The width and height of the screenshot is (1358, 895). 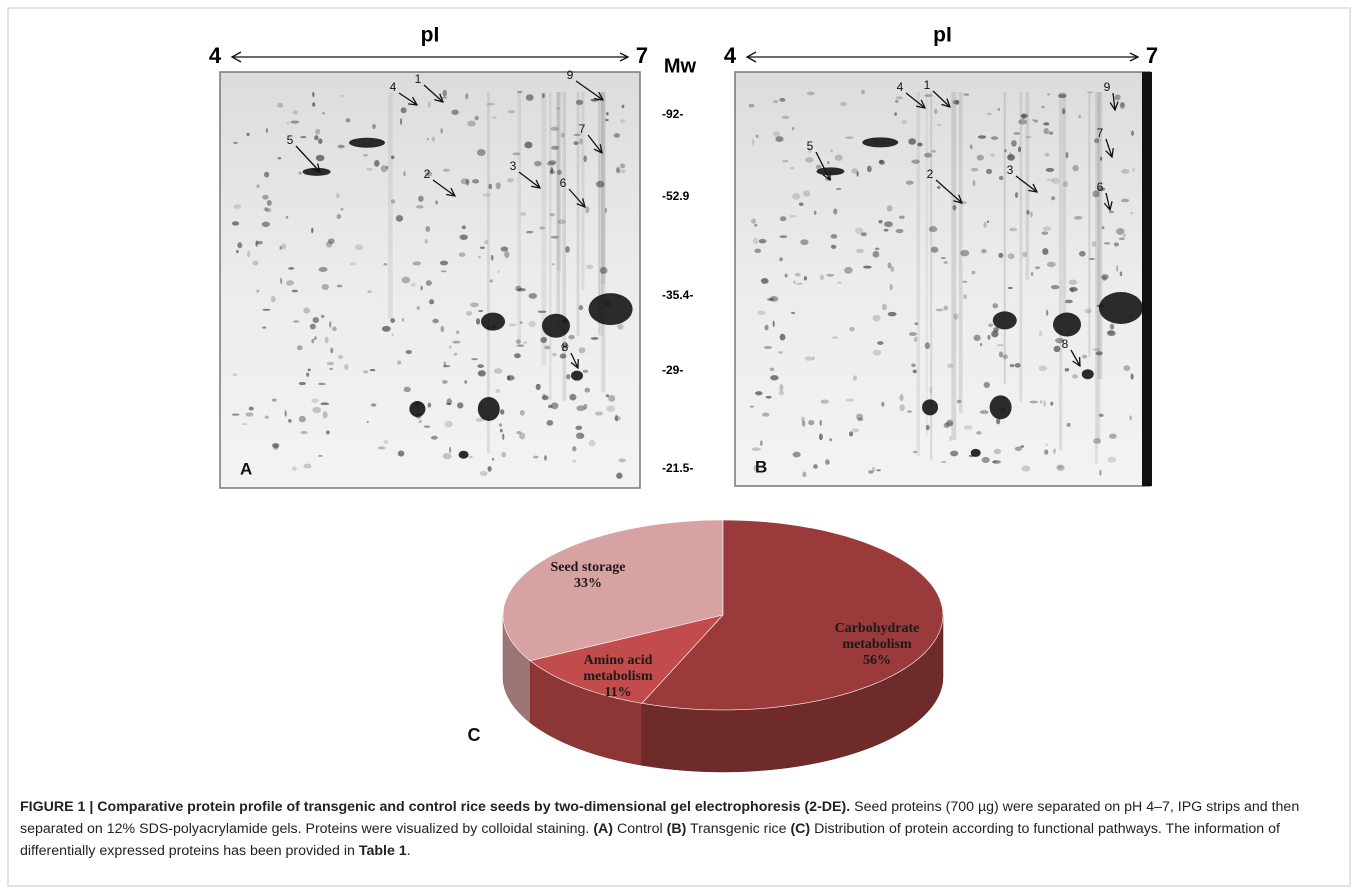 I want to click on gel-background, so click(x=430, y=280).